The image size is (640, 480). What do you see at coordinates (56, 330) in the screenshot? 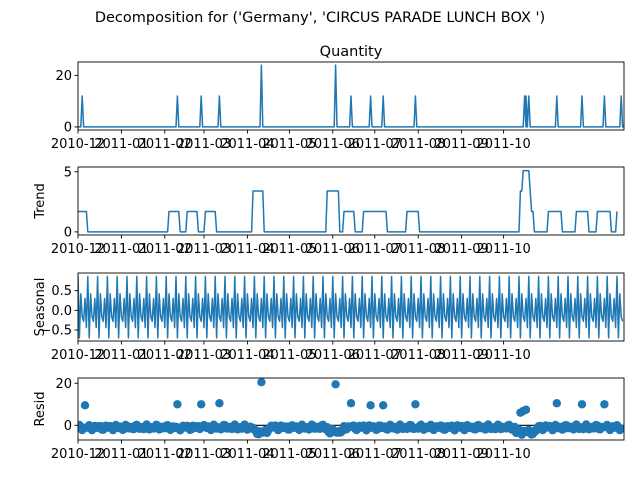
I see `y-tick-label: −0.5` at bounding box center [56, 330].